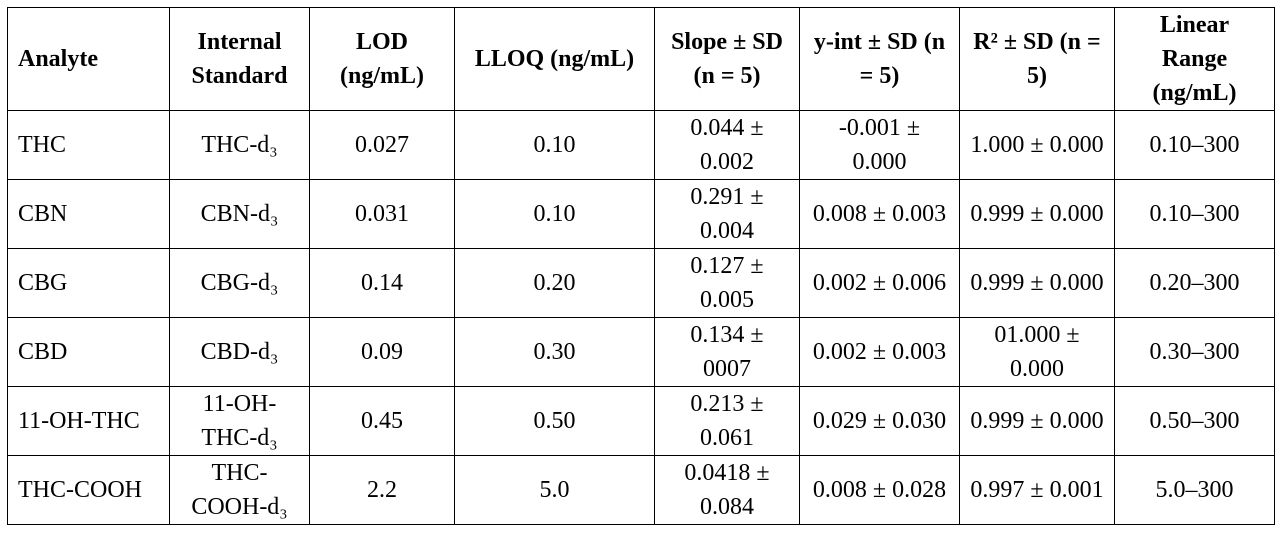 The width and height of the screenshot is (1280, 533). Describe the element at coordinates (554, 421) in the screenshot. I see `table-cell: 0.50` at that location.